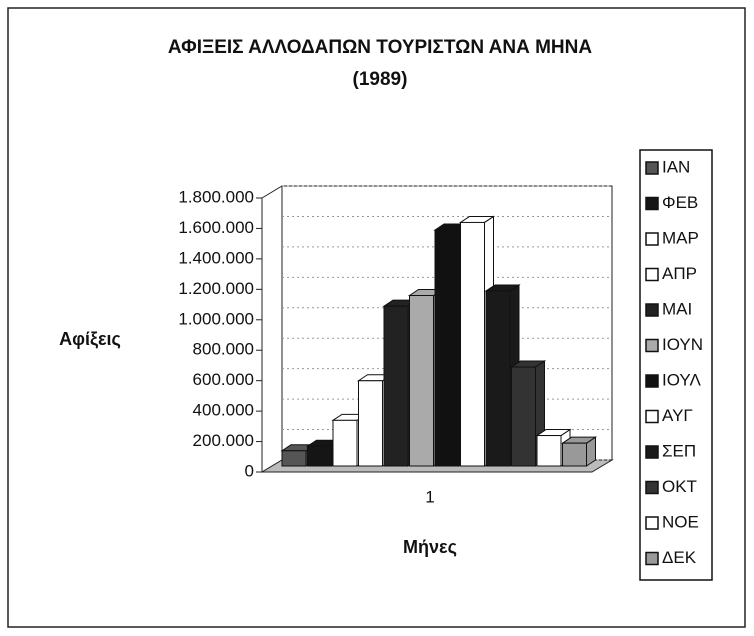 Image resolution: width=754 pixels, height=636 pixels. Describe the element at coordinates (680, 202) in the screenshot. I see `legend-label: ΦΕΒ` at that location.